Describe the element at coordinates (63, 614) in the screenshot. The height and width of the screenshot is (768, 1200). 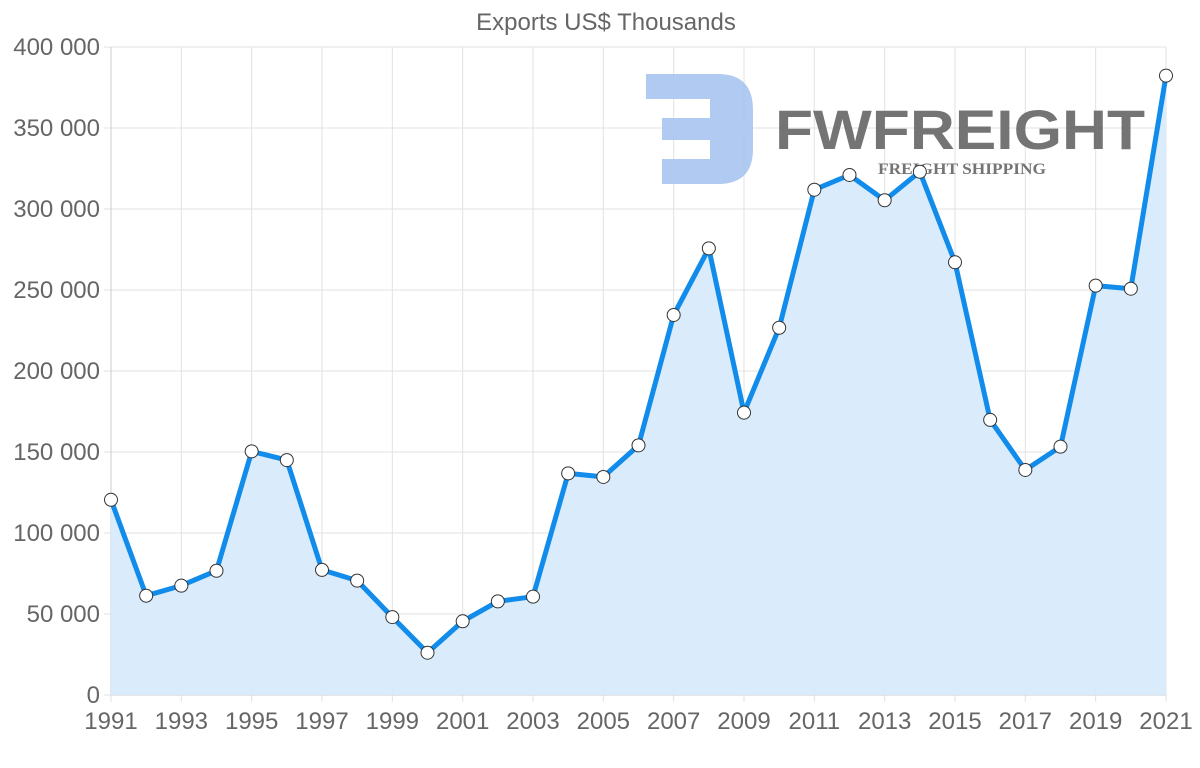
I see `y-tick-label: 50 000` at that location.